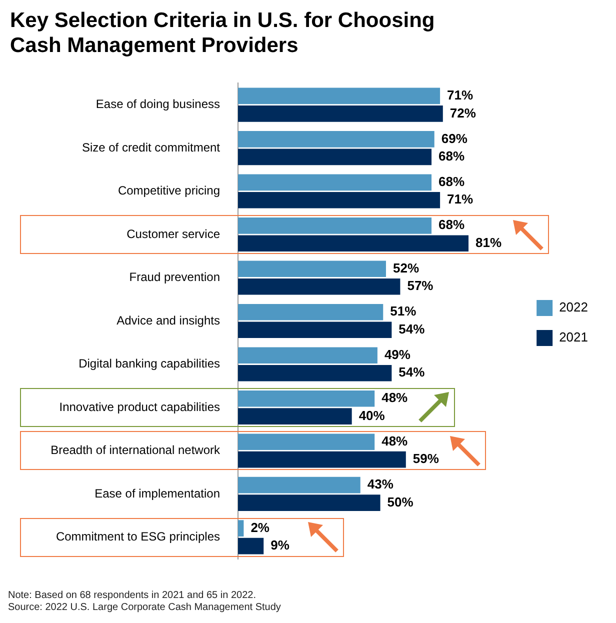  Describe the element at coordinates (169, 191) in the screenshot. I see `y-tick-label: Competitive pricing` at that location.